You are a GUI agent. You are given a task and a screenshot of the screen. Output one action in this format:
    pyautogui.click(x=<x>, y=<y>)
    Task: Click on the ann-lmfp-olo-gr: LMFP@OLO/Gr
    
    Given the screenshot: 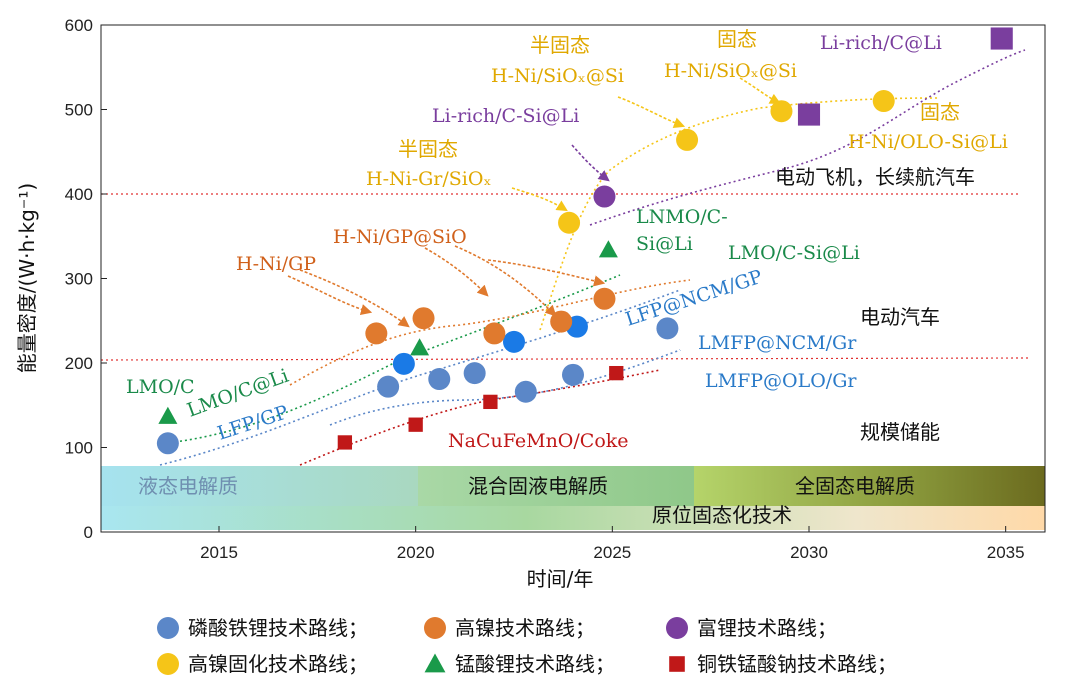 What is the action you would take?
    pyautogui.click(x=781, y=381)
    